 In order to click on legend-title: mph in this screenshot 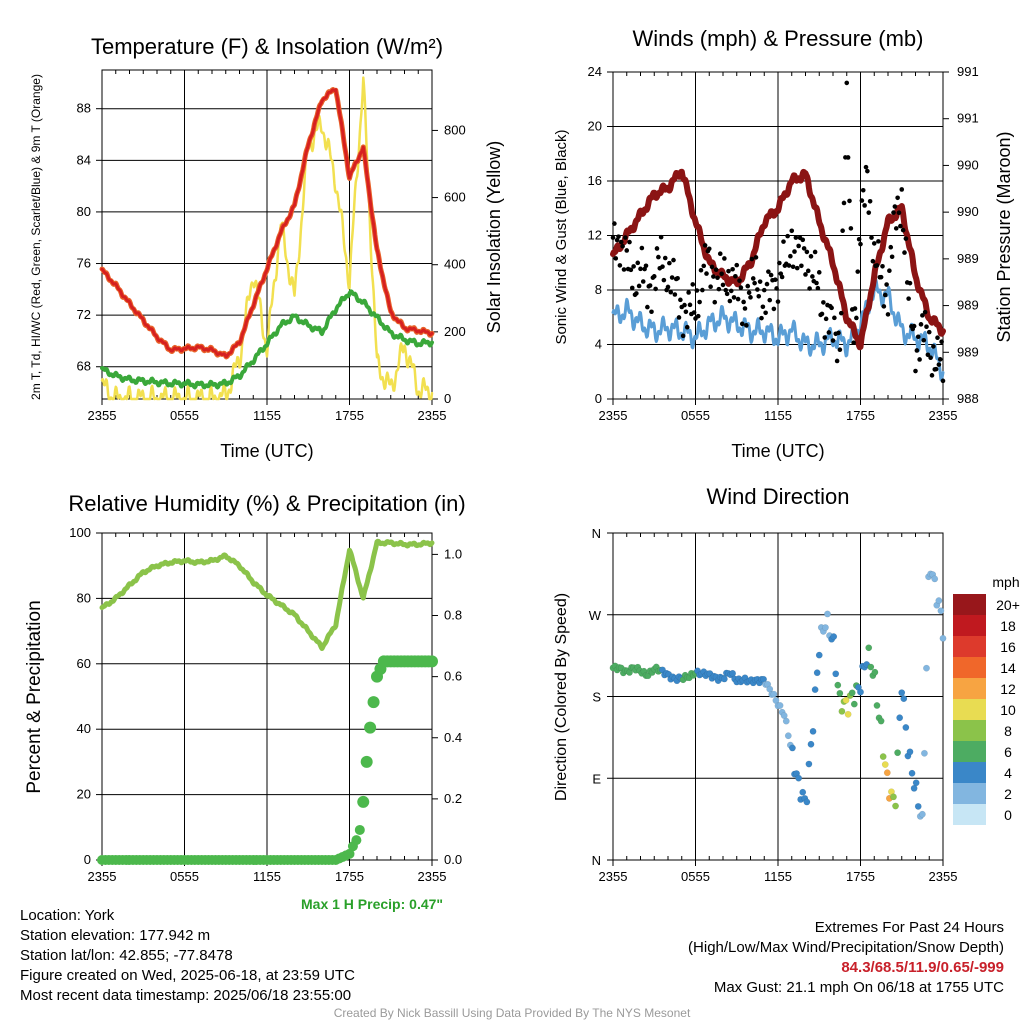, I will do `click(1005, 582)`.